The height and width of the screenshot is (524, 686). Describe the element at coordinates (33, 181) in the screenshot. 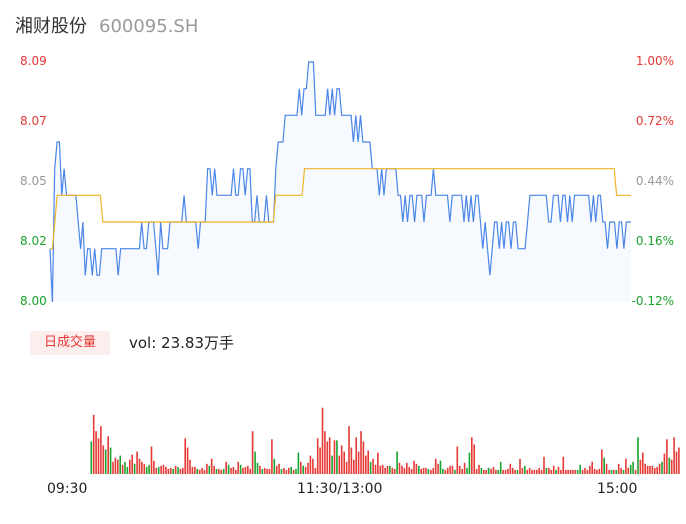

I see `y-left-label-2: 8.05` at that location.